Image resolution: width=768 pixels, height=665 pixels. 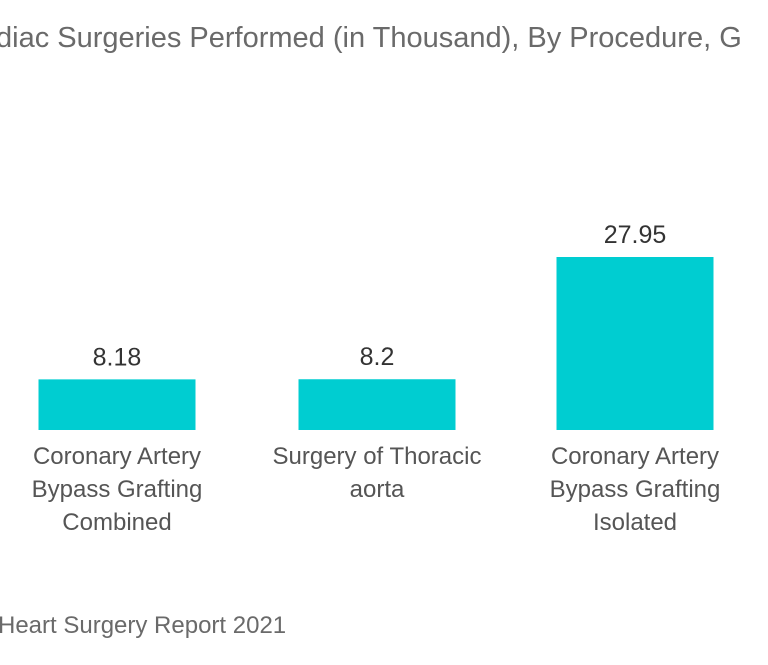 What do you see at coordinates (635, 522) in the screenshot?
I see `category-label-2-line-2: Isolated` at bounding box center [635, 522].